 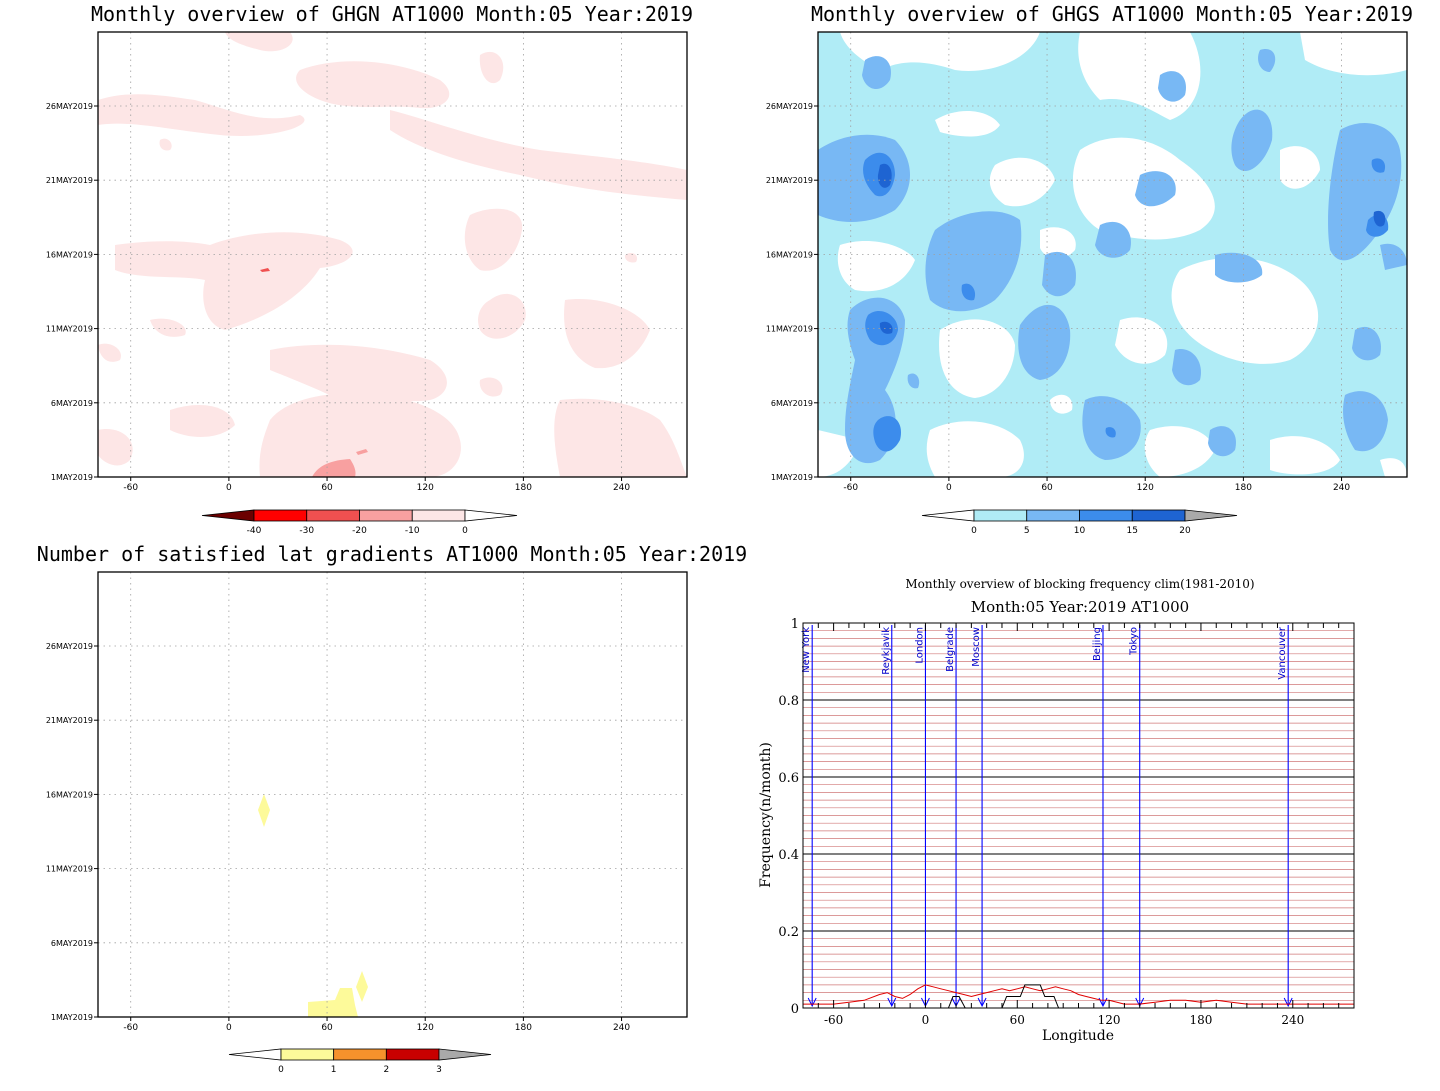 What do you see at coordinates (439, 1070) in the screenshot?
I see `colorbar-label: 3` at bounding box center [439, 1070].